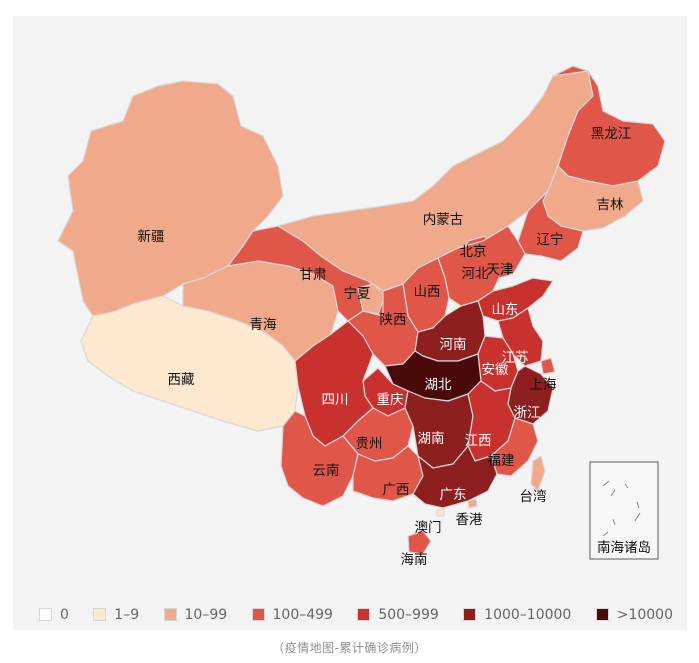 This screenshot has height=663, width=699. I want to click on legend-label: 1000–10000, so click(528, 614).